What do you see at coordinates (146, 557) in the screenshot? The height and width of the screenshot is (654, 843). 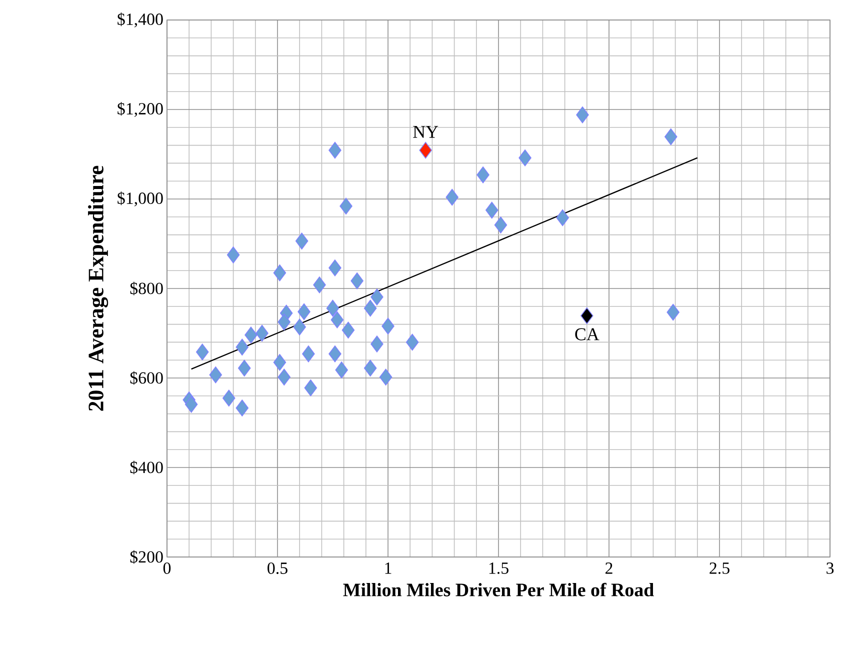 I see `y-tick-label: $200` at bounding box center [146, 557].